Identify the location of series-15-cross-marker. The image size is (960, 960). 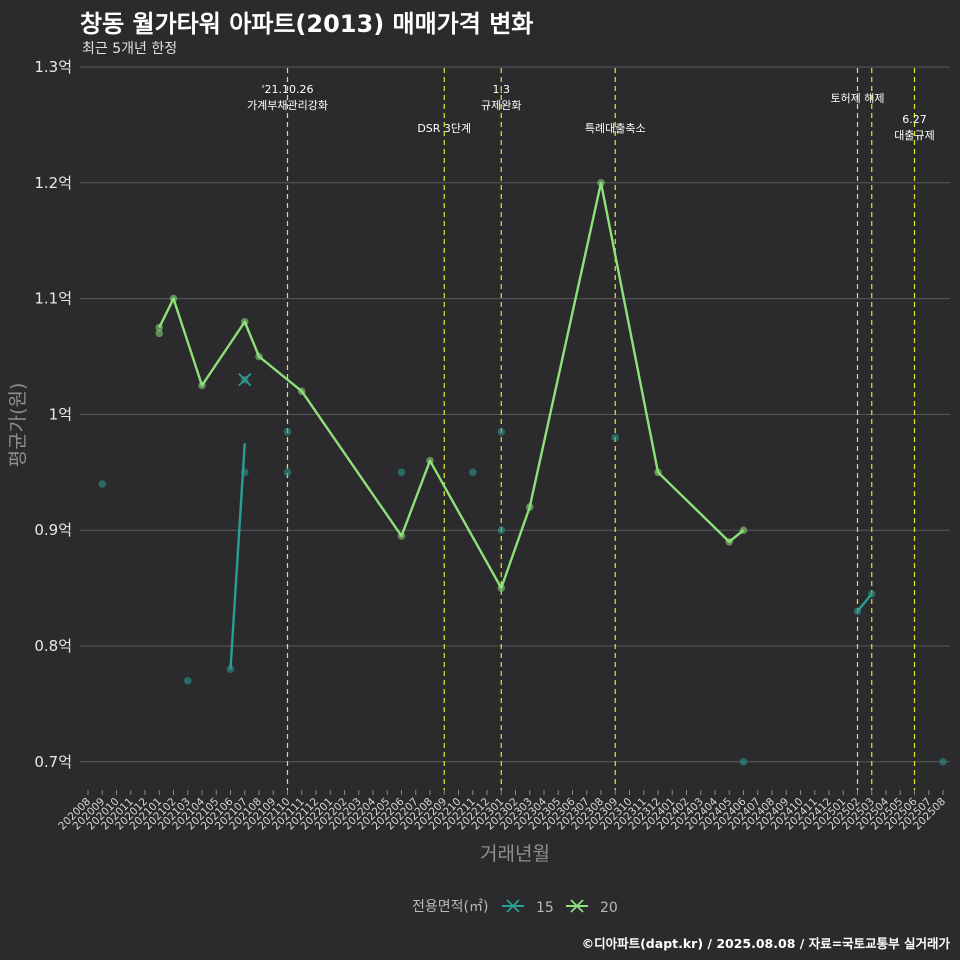
(245, 380).